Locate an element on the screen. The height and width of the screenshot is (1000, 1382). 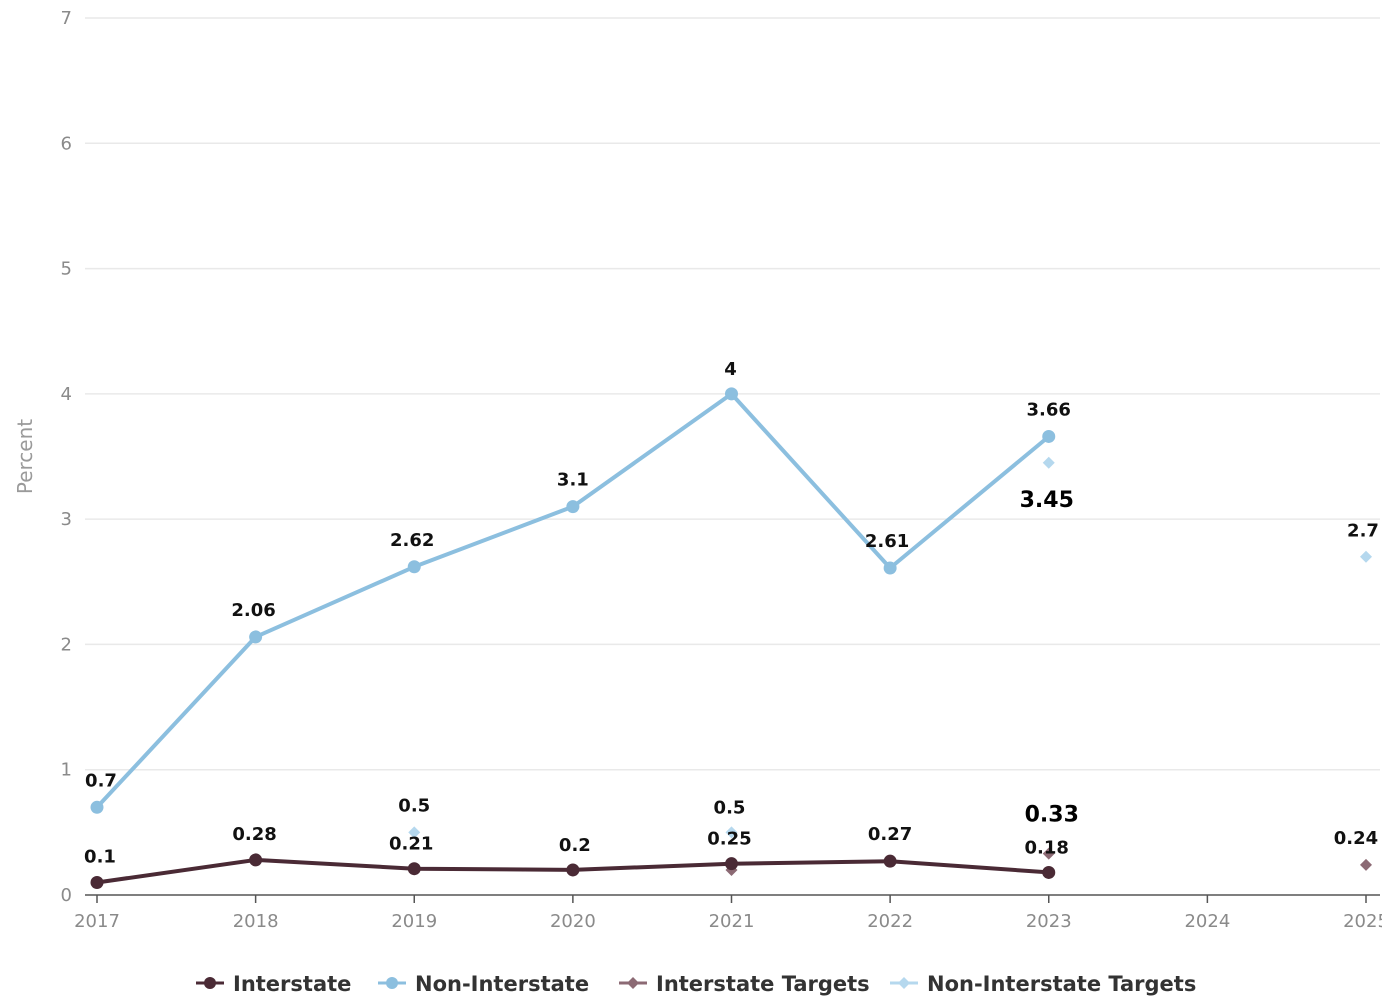
y-tick-label: 0 is located at coordinates (66, 895).